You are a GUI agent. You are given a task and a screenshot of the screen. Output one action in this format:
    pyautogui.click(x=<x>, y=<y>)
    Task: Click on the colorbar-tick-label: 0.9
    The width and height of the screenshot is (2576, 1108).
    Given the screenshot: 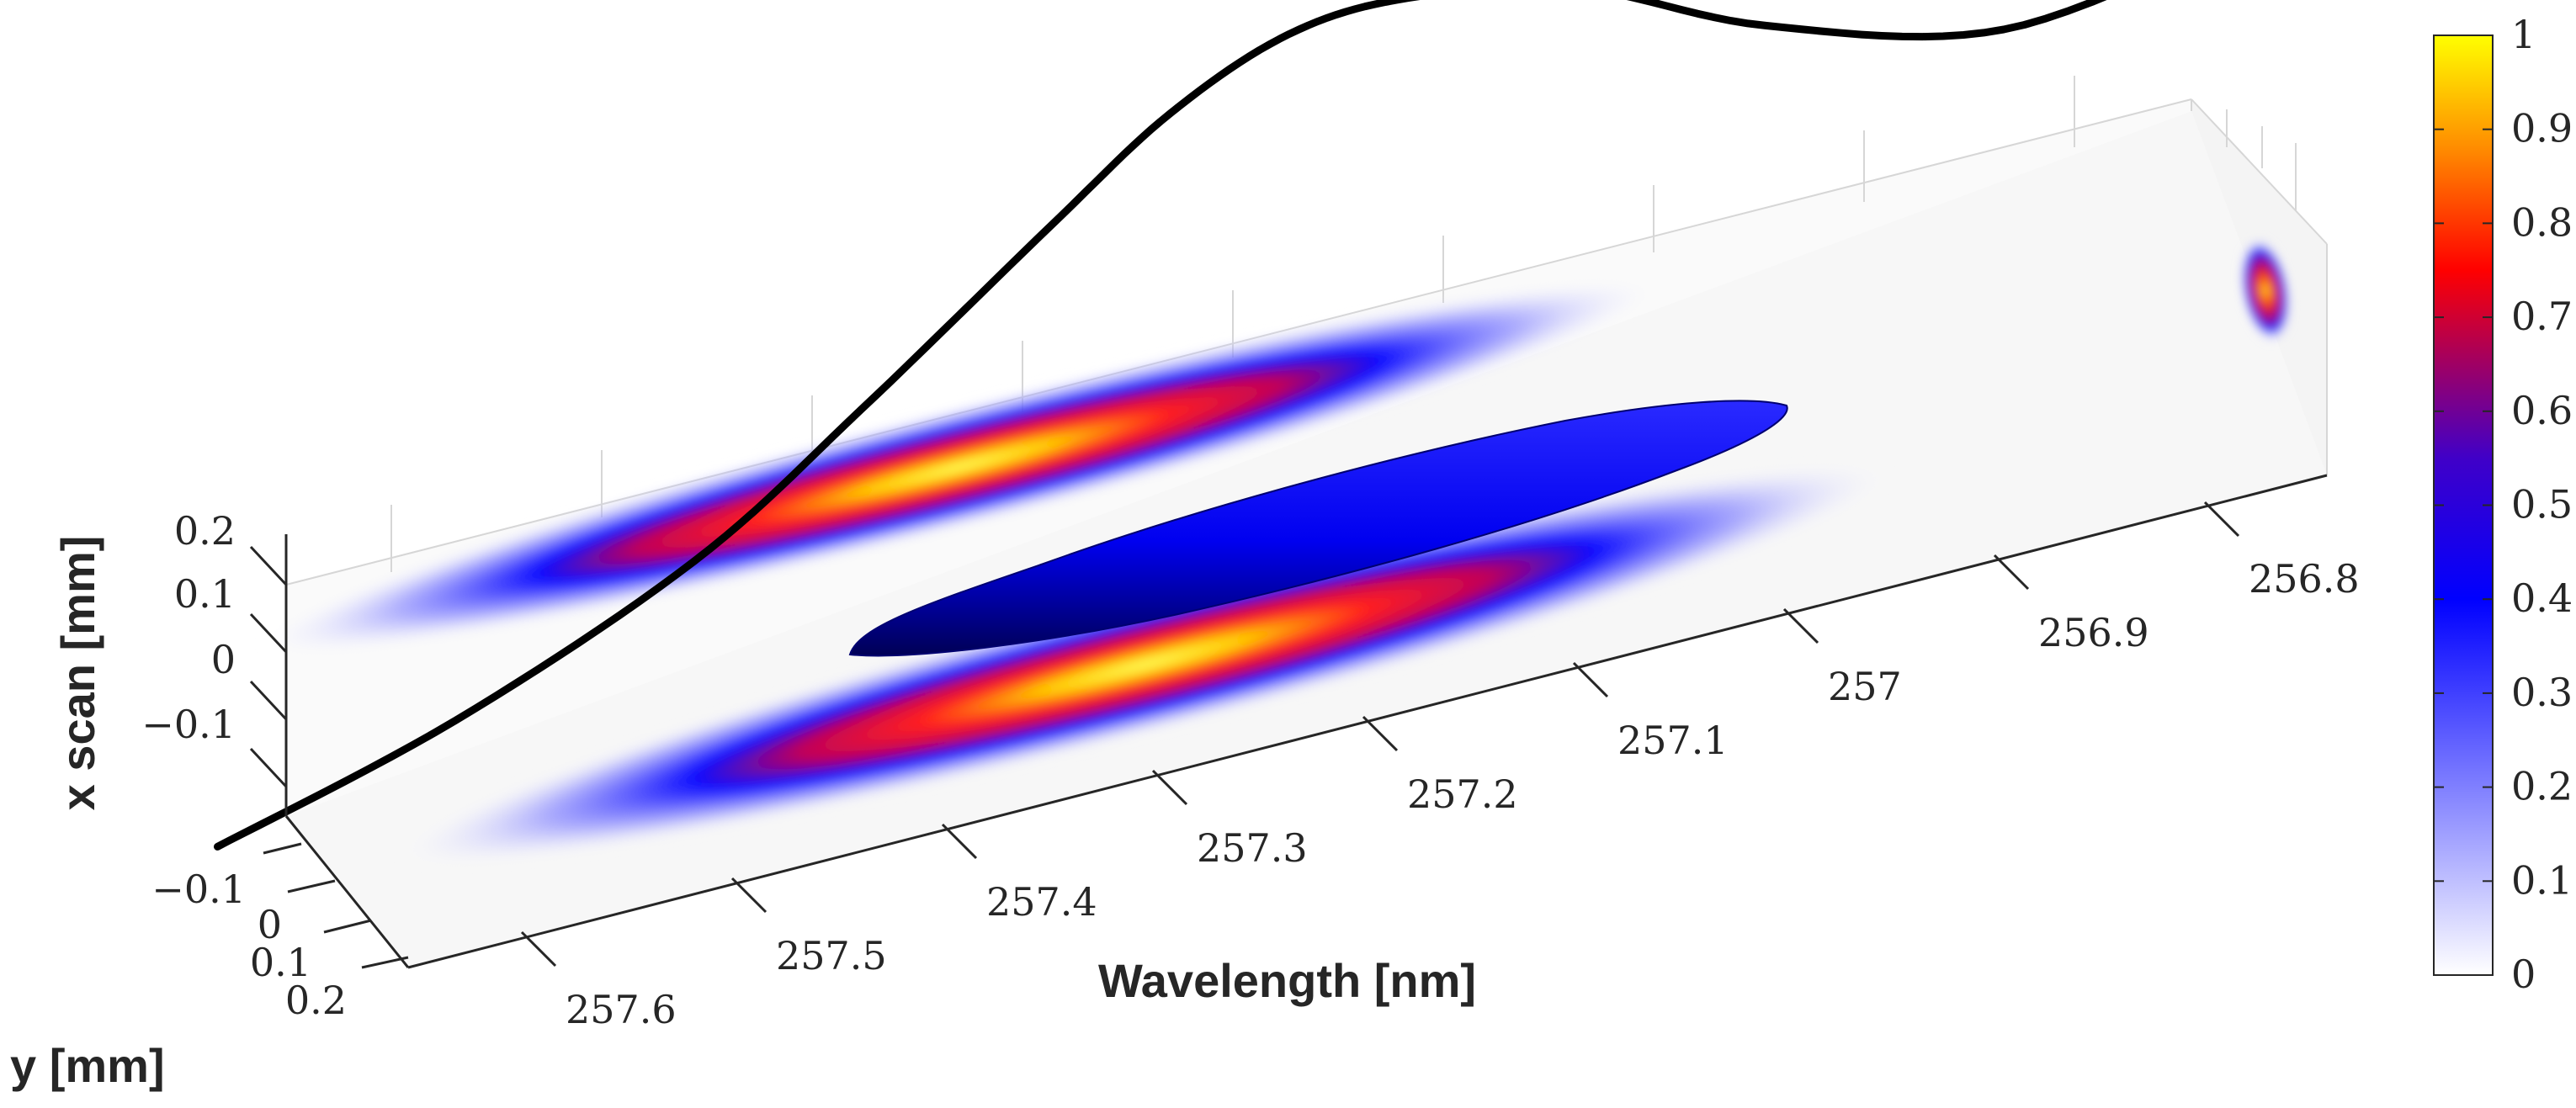 What is the action you would take?
    pyautogui.click(x=2542, y=128)
    